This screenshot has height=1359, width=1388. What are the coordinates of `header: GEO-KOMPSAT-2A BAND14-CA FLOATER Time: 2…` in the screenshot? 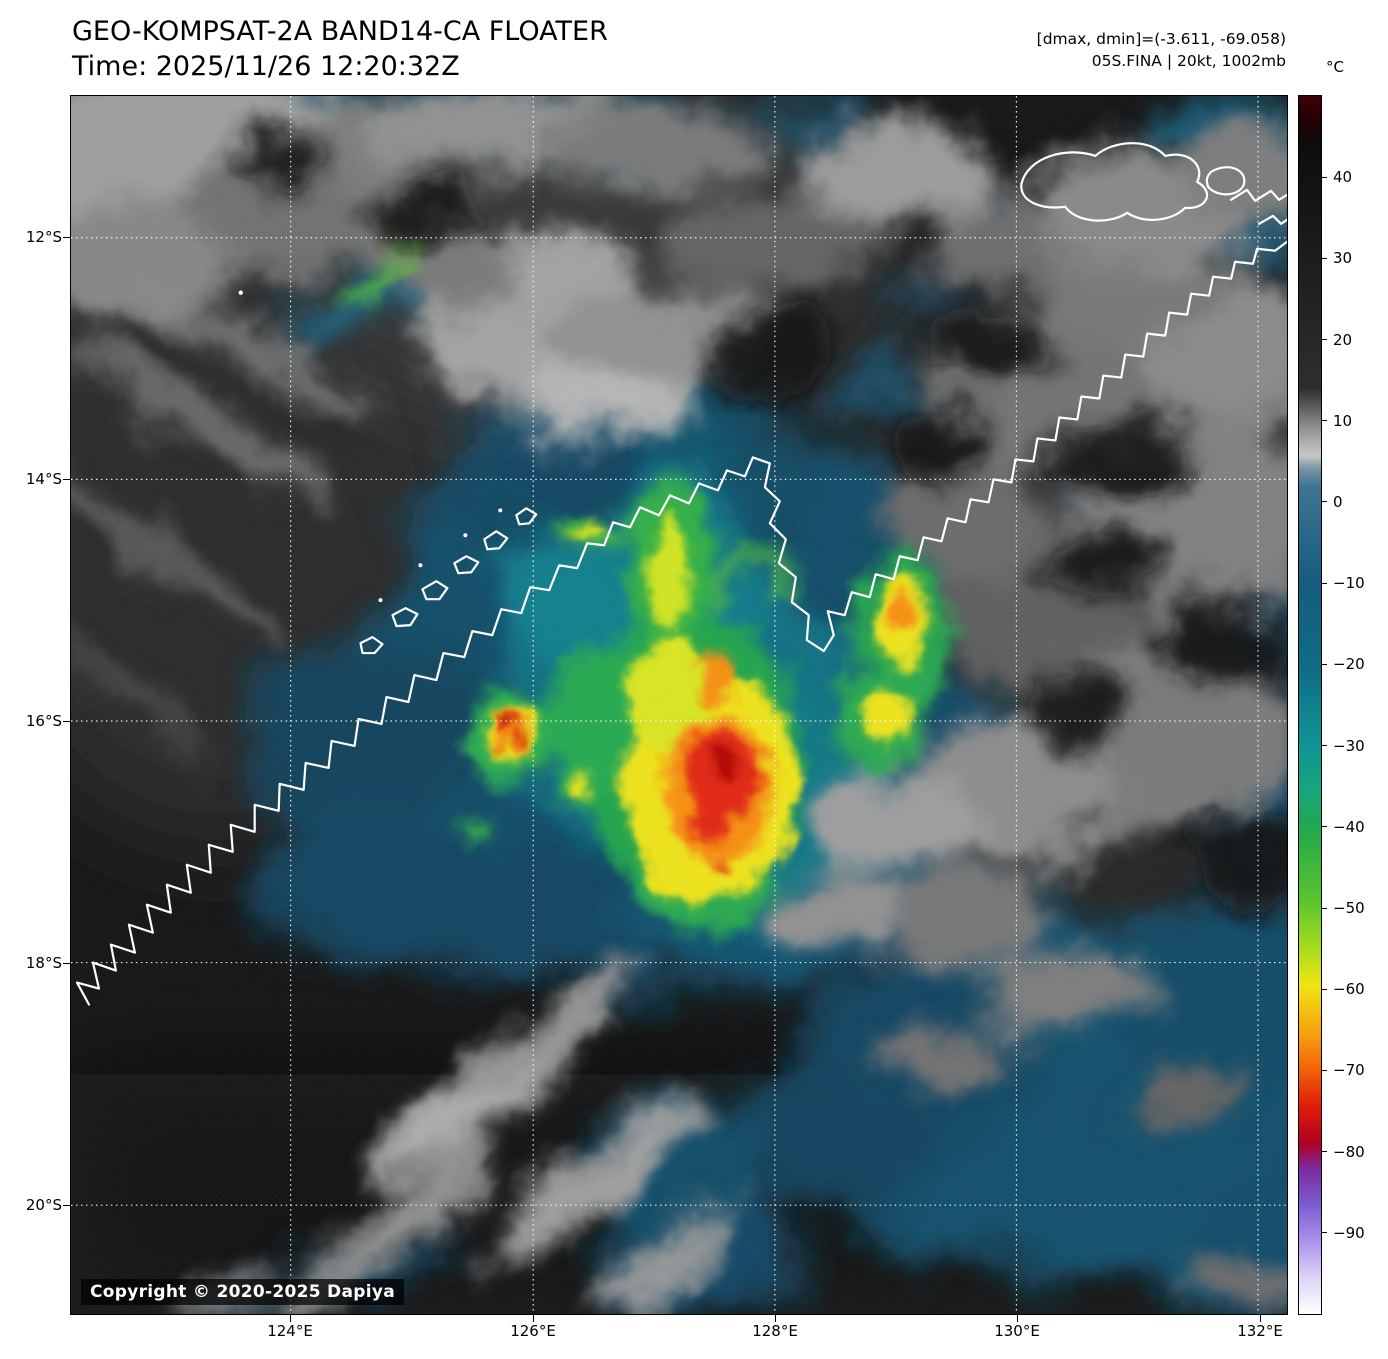 It's located at (340, 49).